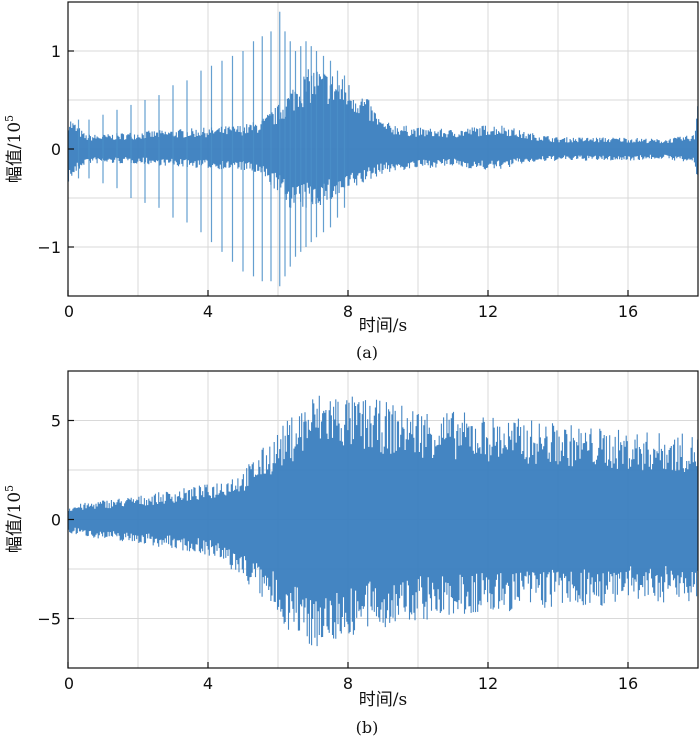 This screenshot has width=700, height=741. Describe the element at coordinates (383, 326) in the screenshot. I see `x-axis-label-a: 时间/s` at that location.